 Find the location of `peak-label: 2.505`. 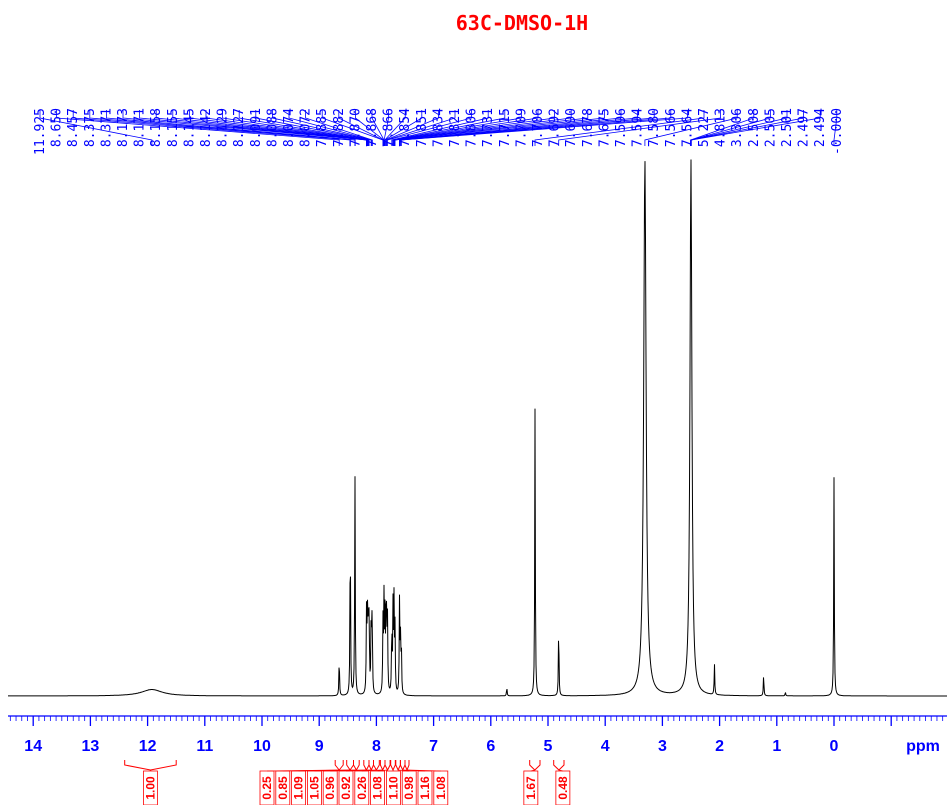

peak-label: 2.505 is located at coordinates (770, 127).